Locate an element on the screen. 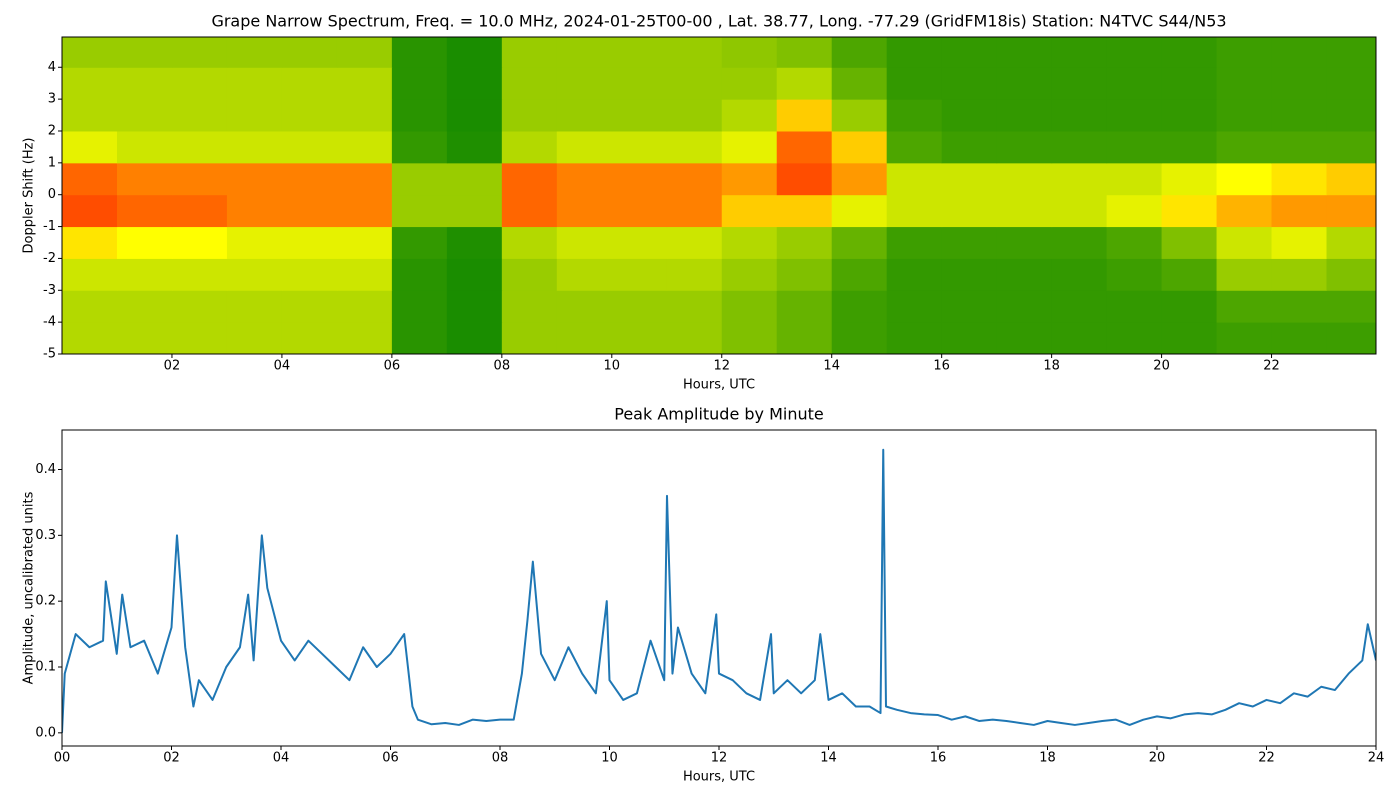 The height and width of the screenshot is (800, 1400). x-tick-label: 16 is located at coordinates (938, 758).